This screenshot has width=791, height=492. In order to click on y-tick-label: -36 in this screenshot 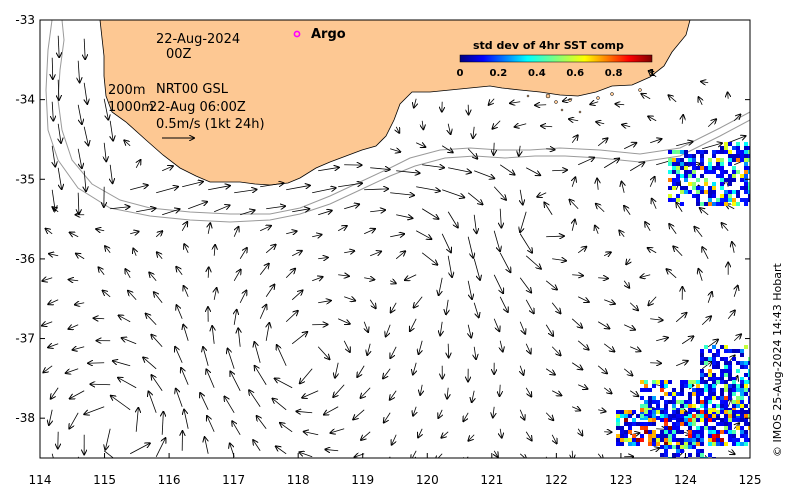, I will do `click(25, 259)`.